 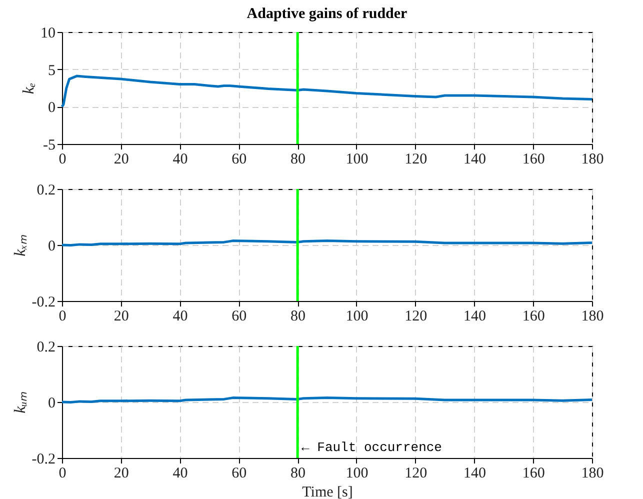 What do you see at coordinates (52, 70) in the screenshot?
I see `y-tick-label: 5` at bounding box center [52, 70].